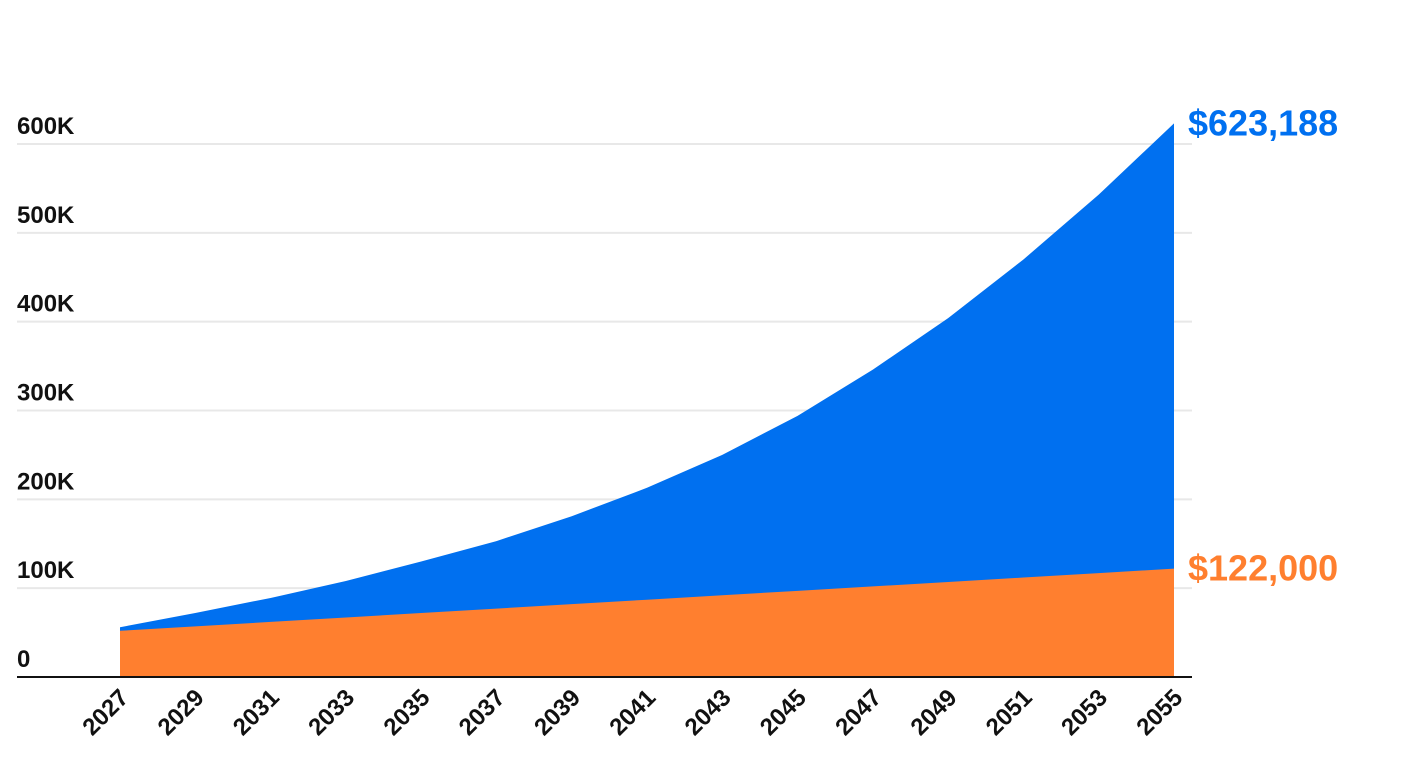 The width and height of the screenshot is (1401, 783). Describe the element at coordinates (46, 304) in the screenshot. I see `y-tick-label: 400K` at that location.